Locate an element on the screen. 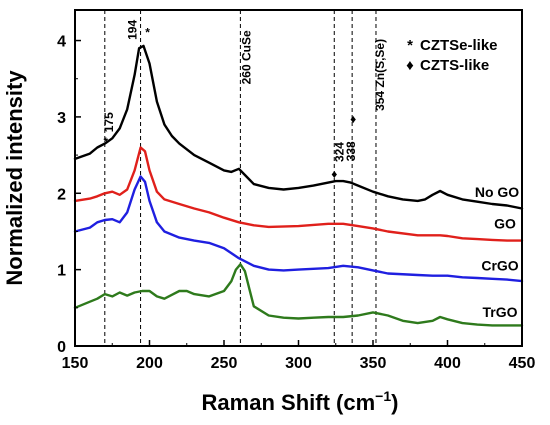 Image resolution: width=550 pixels, height=425 pixels. x-tick-label: 450 is located at coordinates (522, 363).